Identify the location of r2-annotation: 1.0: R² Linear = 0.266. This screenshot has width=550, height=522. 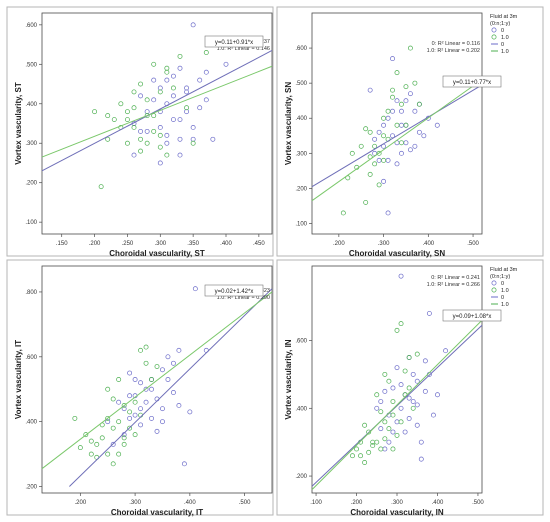
(453, 285).